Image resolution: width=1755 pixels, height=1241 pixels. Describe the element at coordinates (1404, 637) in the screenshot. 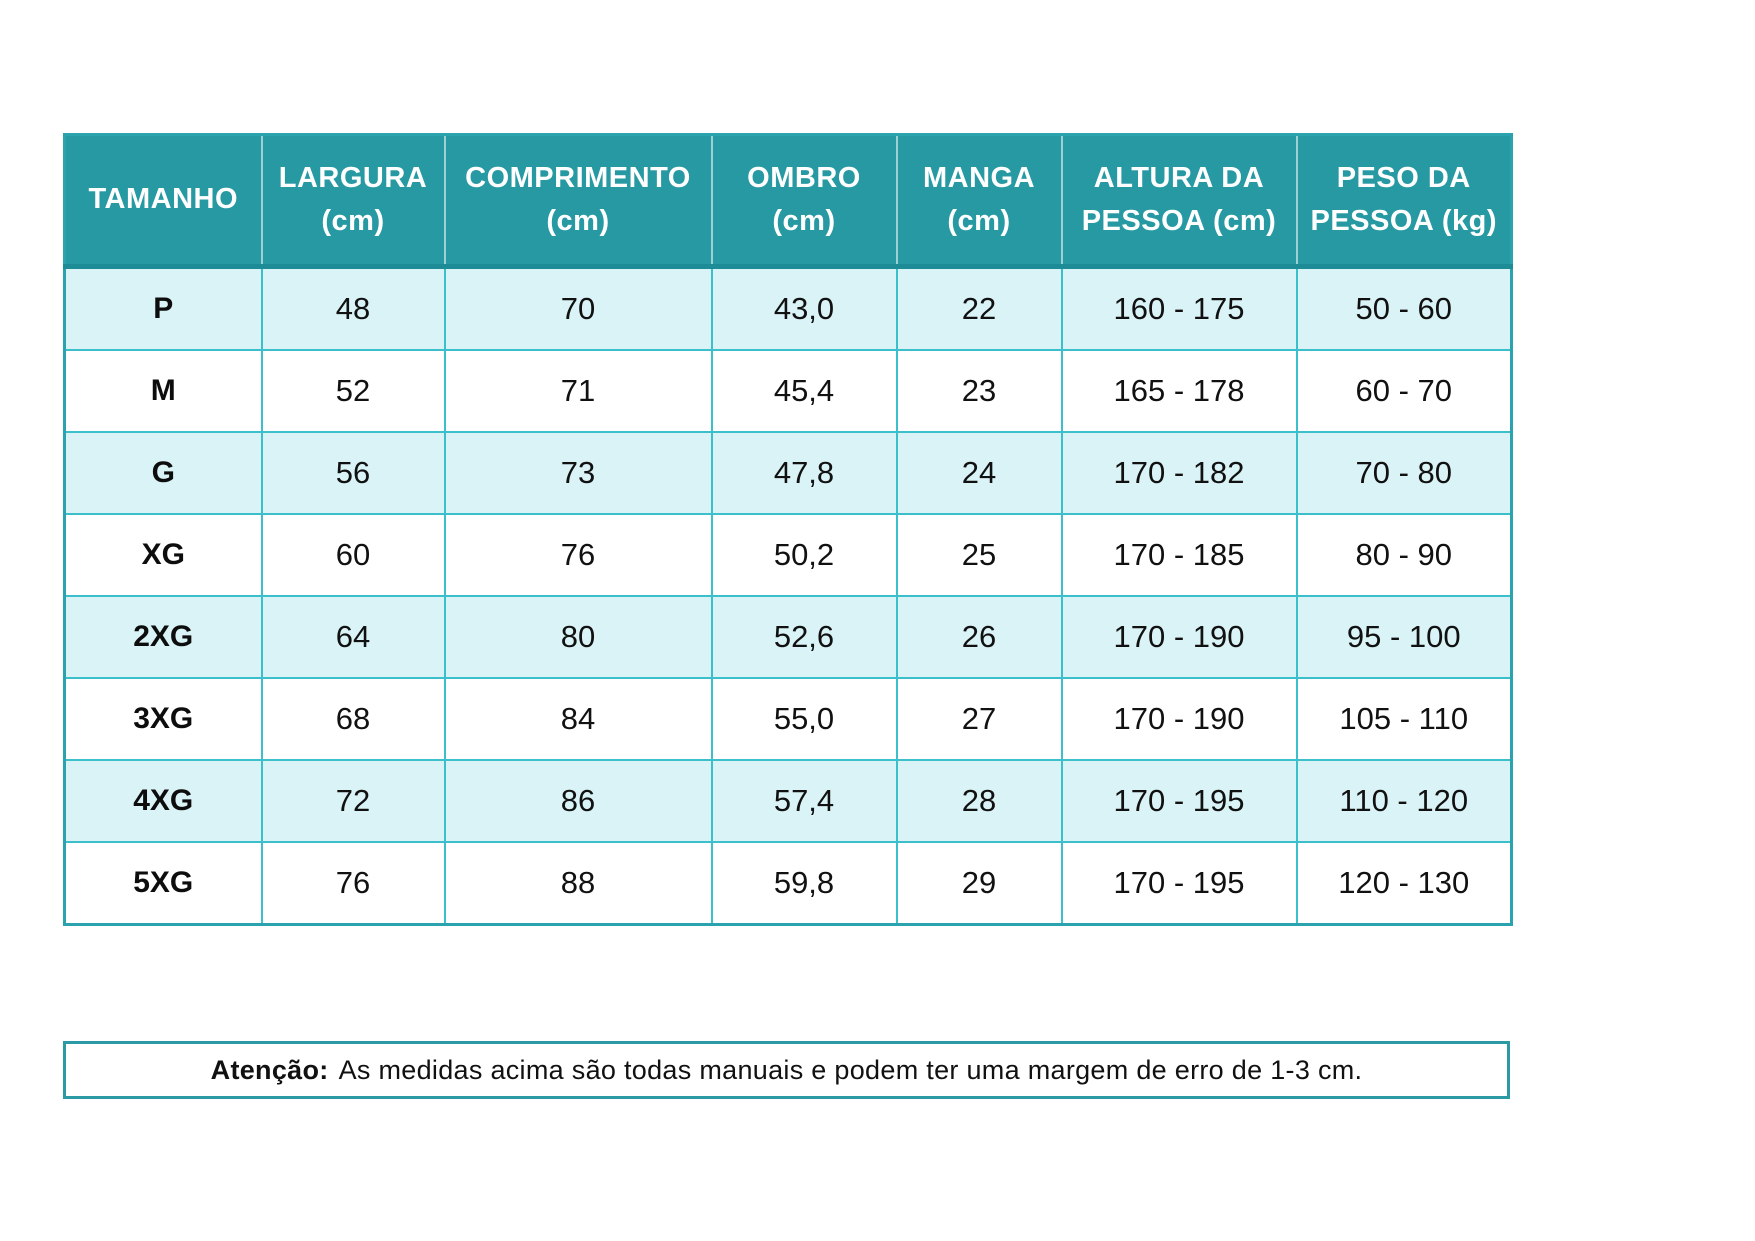

I see `cell-peso: 95 - 100` at that location.